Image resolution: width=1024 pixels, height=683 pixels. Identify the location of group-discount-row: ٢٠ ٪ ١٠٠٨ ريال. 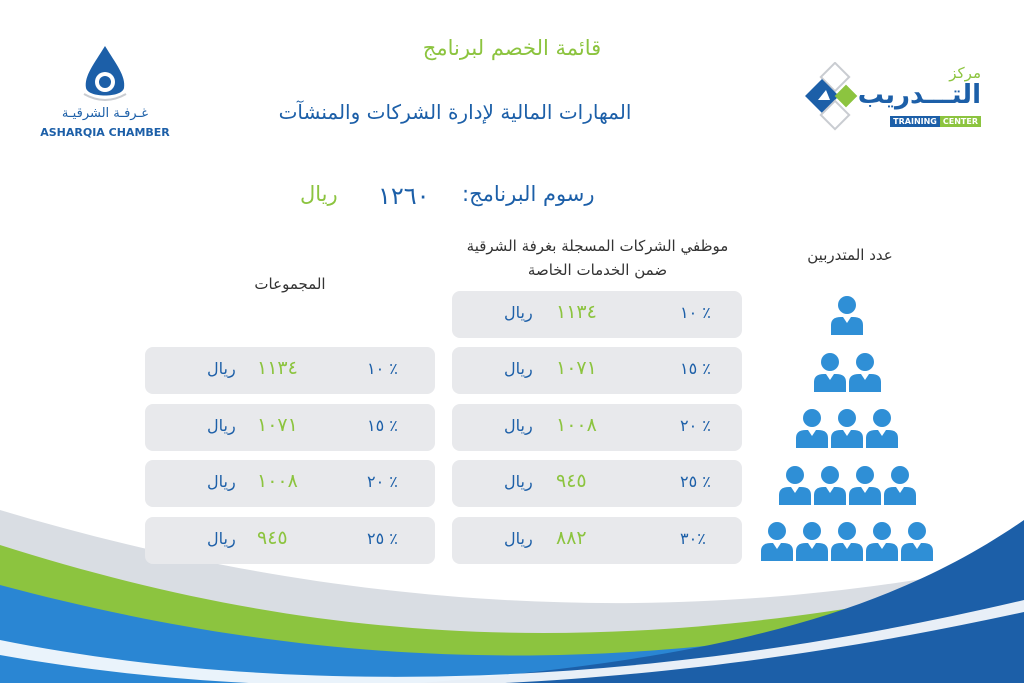
(290, 483).